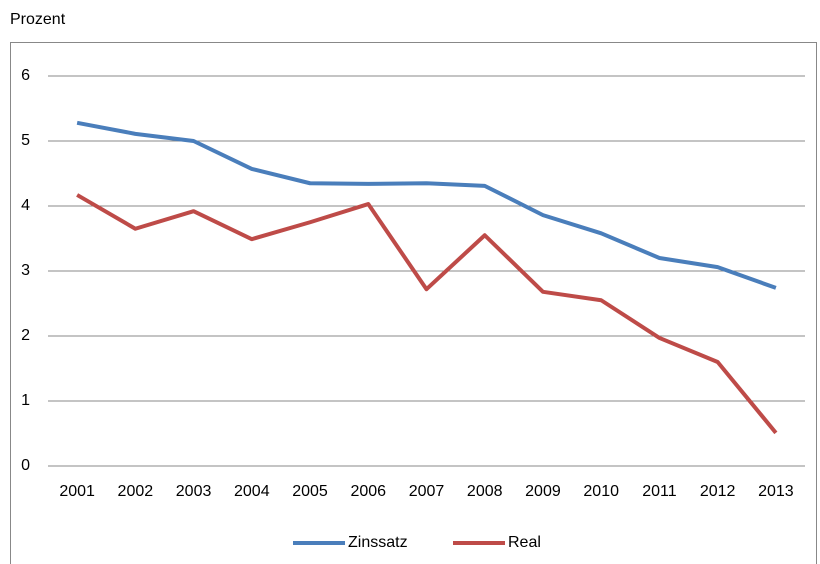 The height and width of the screenshot is (564, 820). Describe the element at coordinates (543, 491) in the screenshot. I see `x-tick-label: 2009` at that location.